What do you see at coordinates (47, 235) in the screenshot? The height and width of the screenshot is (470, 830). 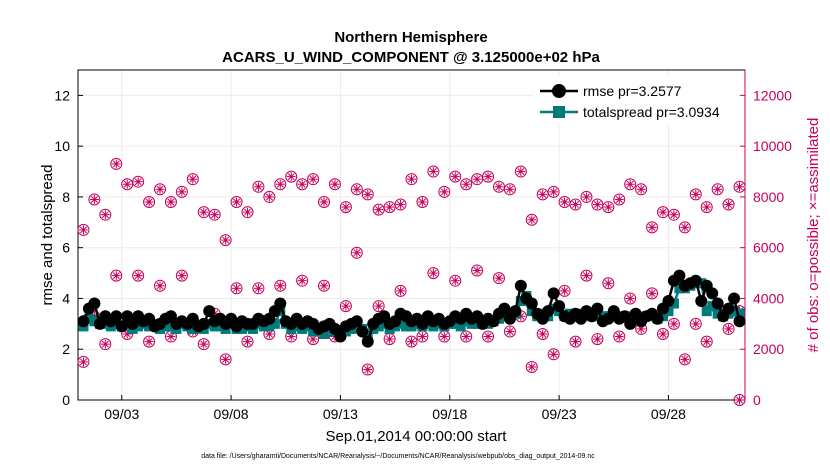 I see `y-axis-left-label: rmse and totalspread` at bounding box center [47, 235].